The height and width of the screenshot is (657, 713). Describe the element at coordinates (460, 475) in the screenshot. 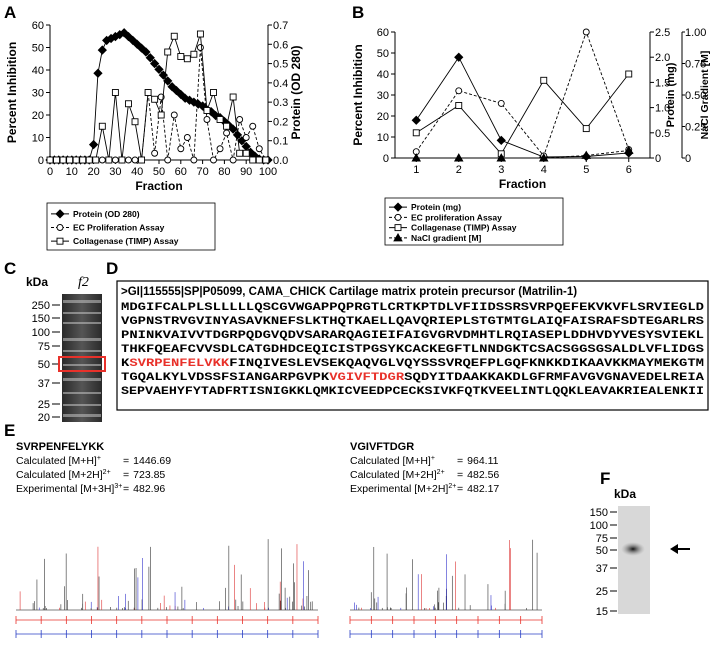

I see `ms-sep: =` at that location.